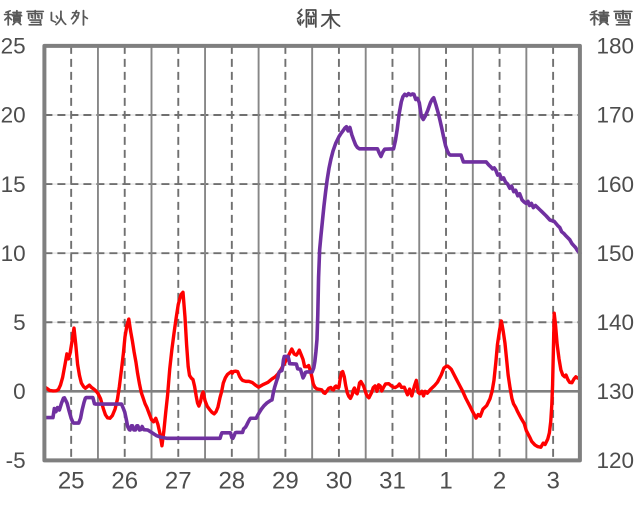 Image resolution: width=636 pixels, height=506 pixels. Describe the element at coordinates (19, 322) in the screenshot. I see `svg-text: 5` at that location.